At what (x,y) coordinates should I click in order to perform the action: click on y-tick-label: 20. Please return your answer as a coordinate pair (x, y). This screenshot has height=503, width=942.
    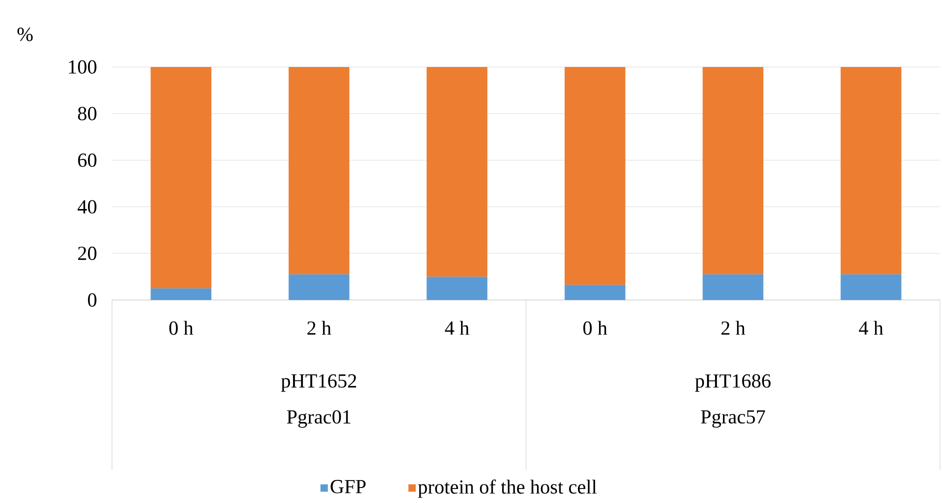
    Looking at the image, I should click on (87, 253).